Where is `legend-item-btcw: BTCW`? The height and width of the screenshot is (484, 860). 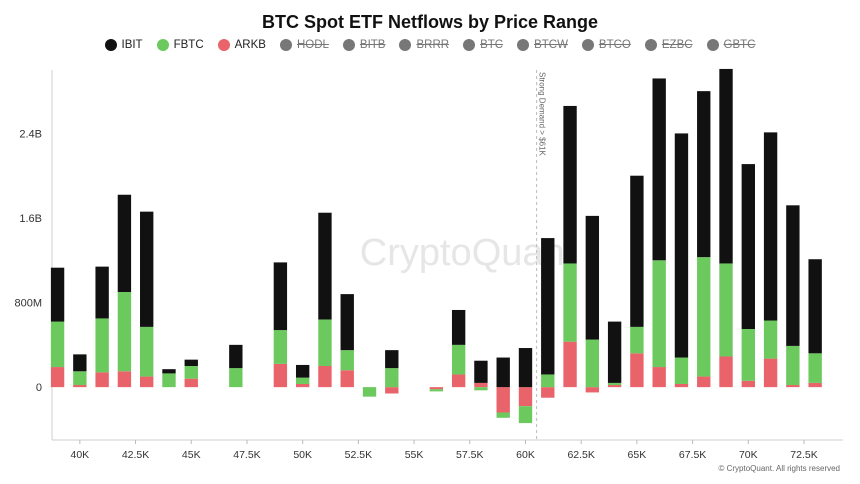 legend-item-btcw: BTCW is located at coordinates (542, 45).